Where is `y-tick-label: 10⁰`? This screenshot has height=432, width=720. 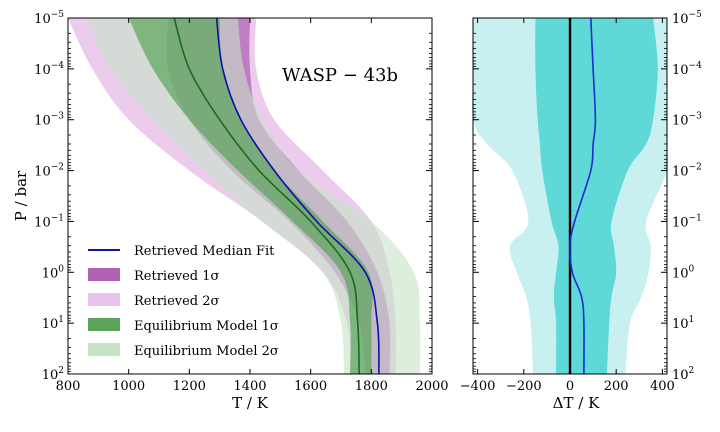
y-tick-label: 10⁰ is located at coordinates (53, 272).